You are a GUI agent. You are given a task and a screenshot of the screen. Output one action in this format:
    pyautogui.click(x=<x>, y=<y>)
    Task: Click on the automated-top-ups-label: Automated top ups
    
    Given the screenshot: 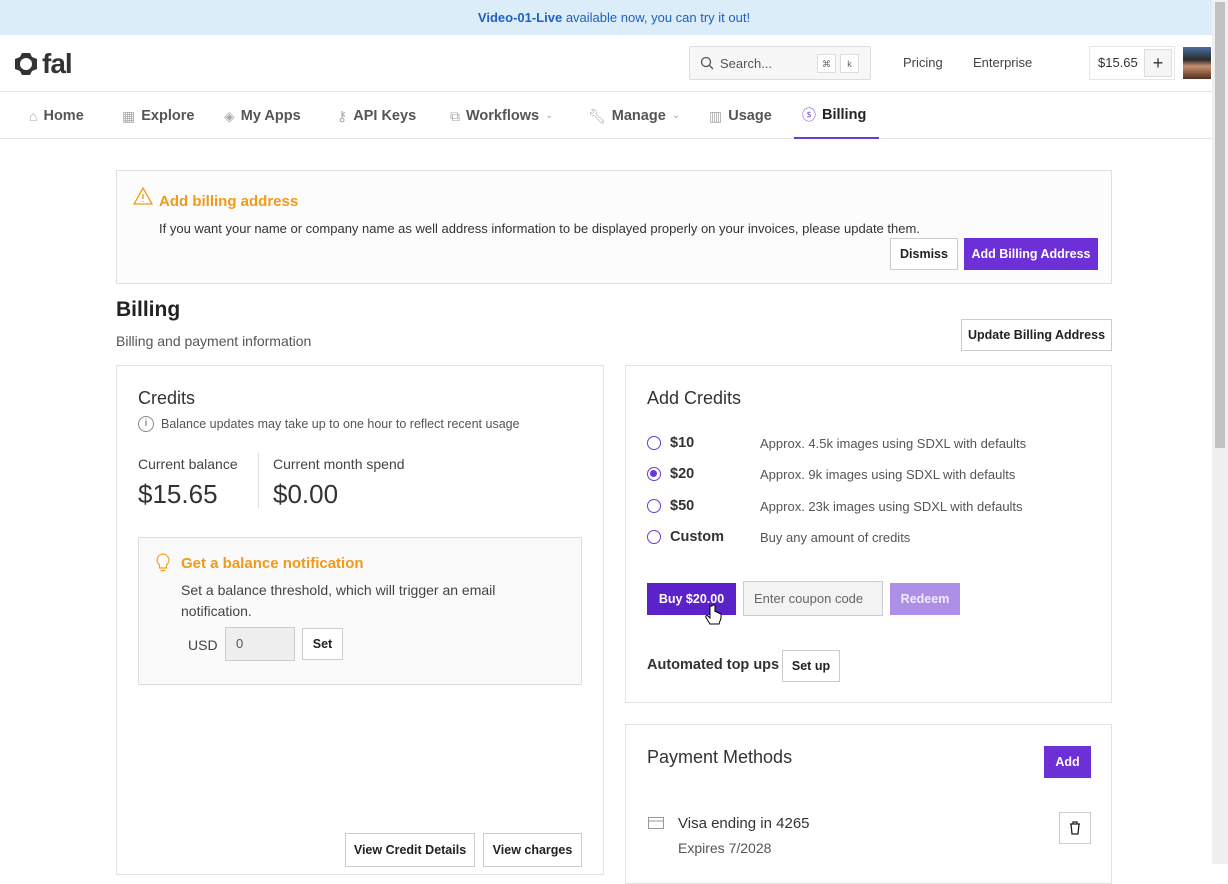 What is the action you would take?
    pyautogui.click(x=713, y=665)
    